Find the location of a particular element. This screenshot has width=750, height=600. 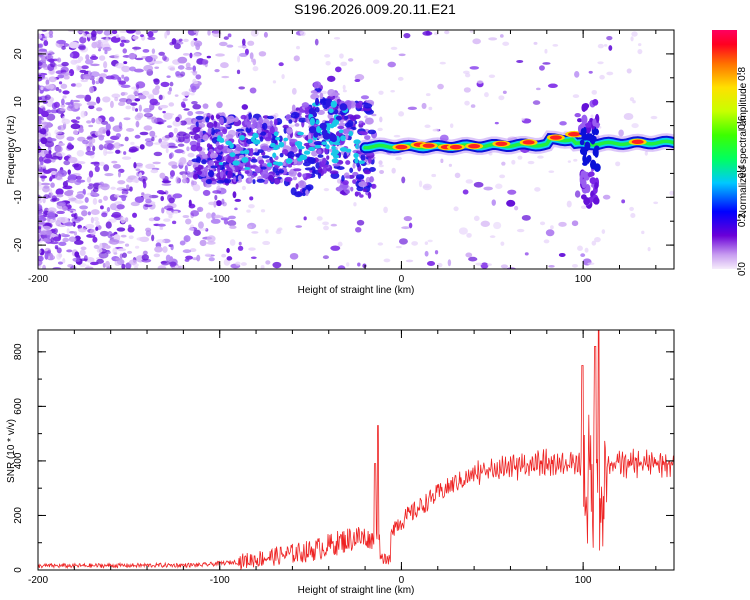

colorbar-label: Normalized spectral amplitude is located at coordinates (743, 149).